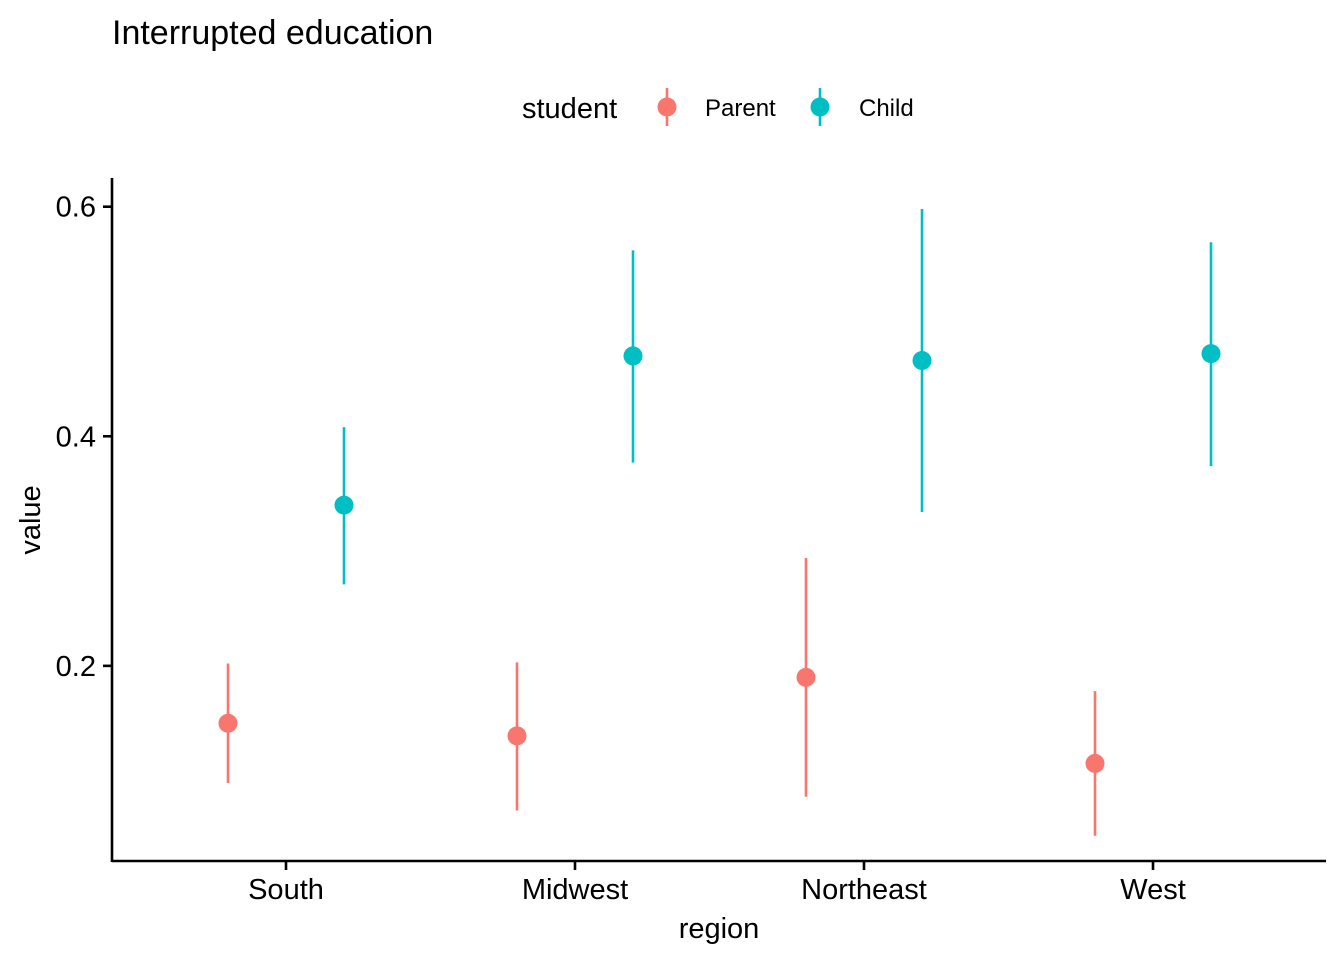  Describe the element at coordinates (272, 33) in the screenshot. I see `chart-title: Interrupted education` at that location.